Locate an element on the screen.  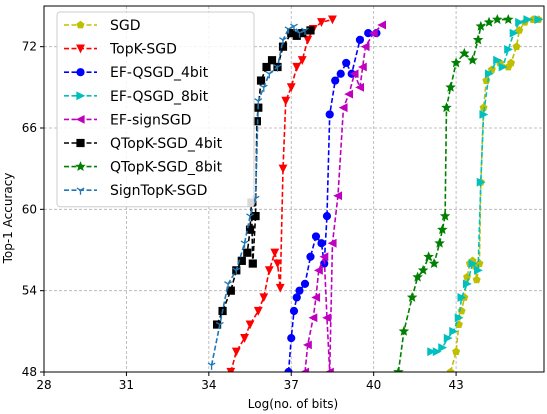
y-axis-label: Top-1 Accuracy is located at coordinates (8, 219).